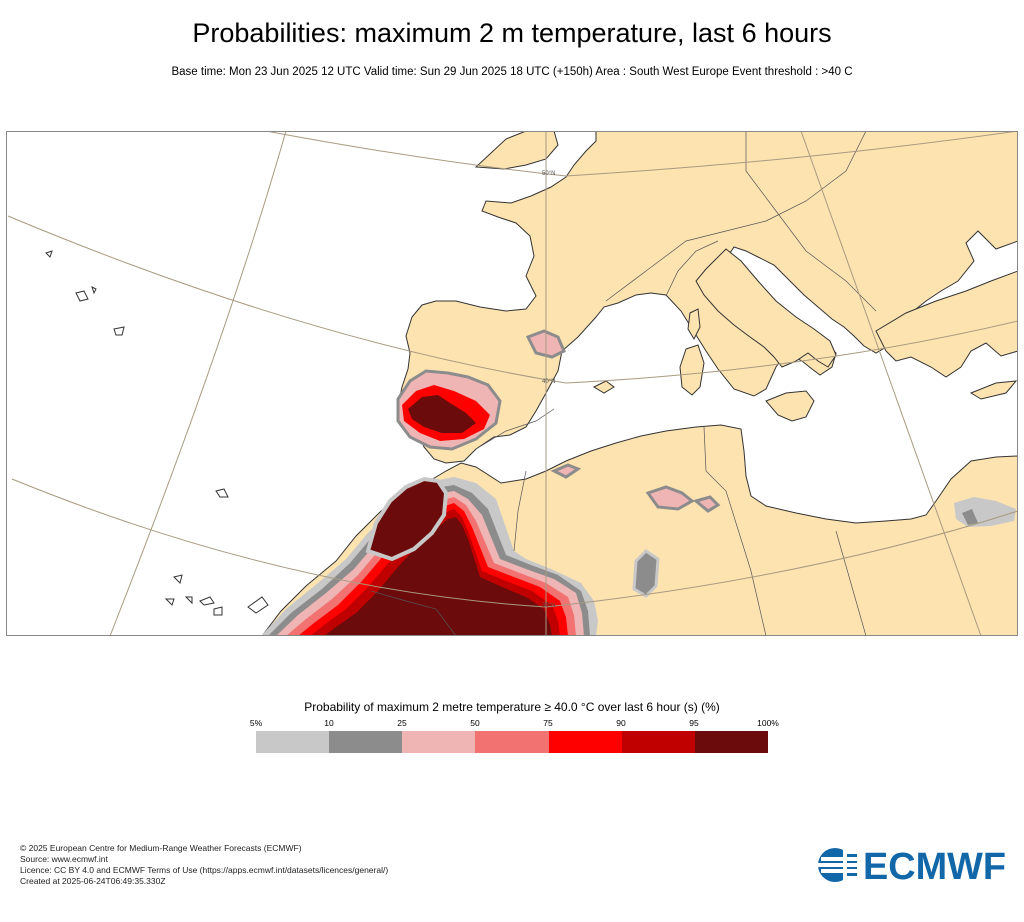 The height and width of the screenshot is (922, 1024). I want to click on prob-blob-atlantic-core, so click(406, 519).